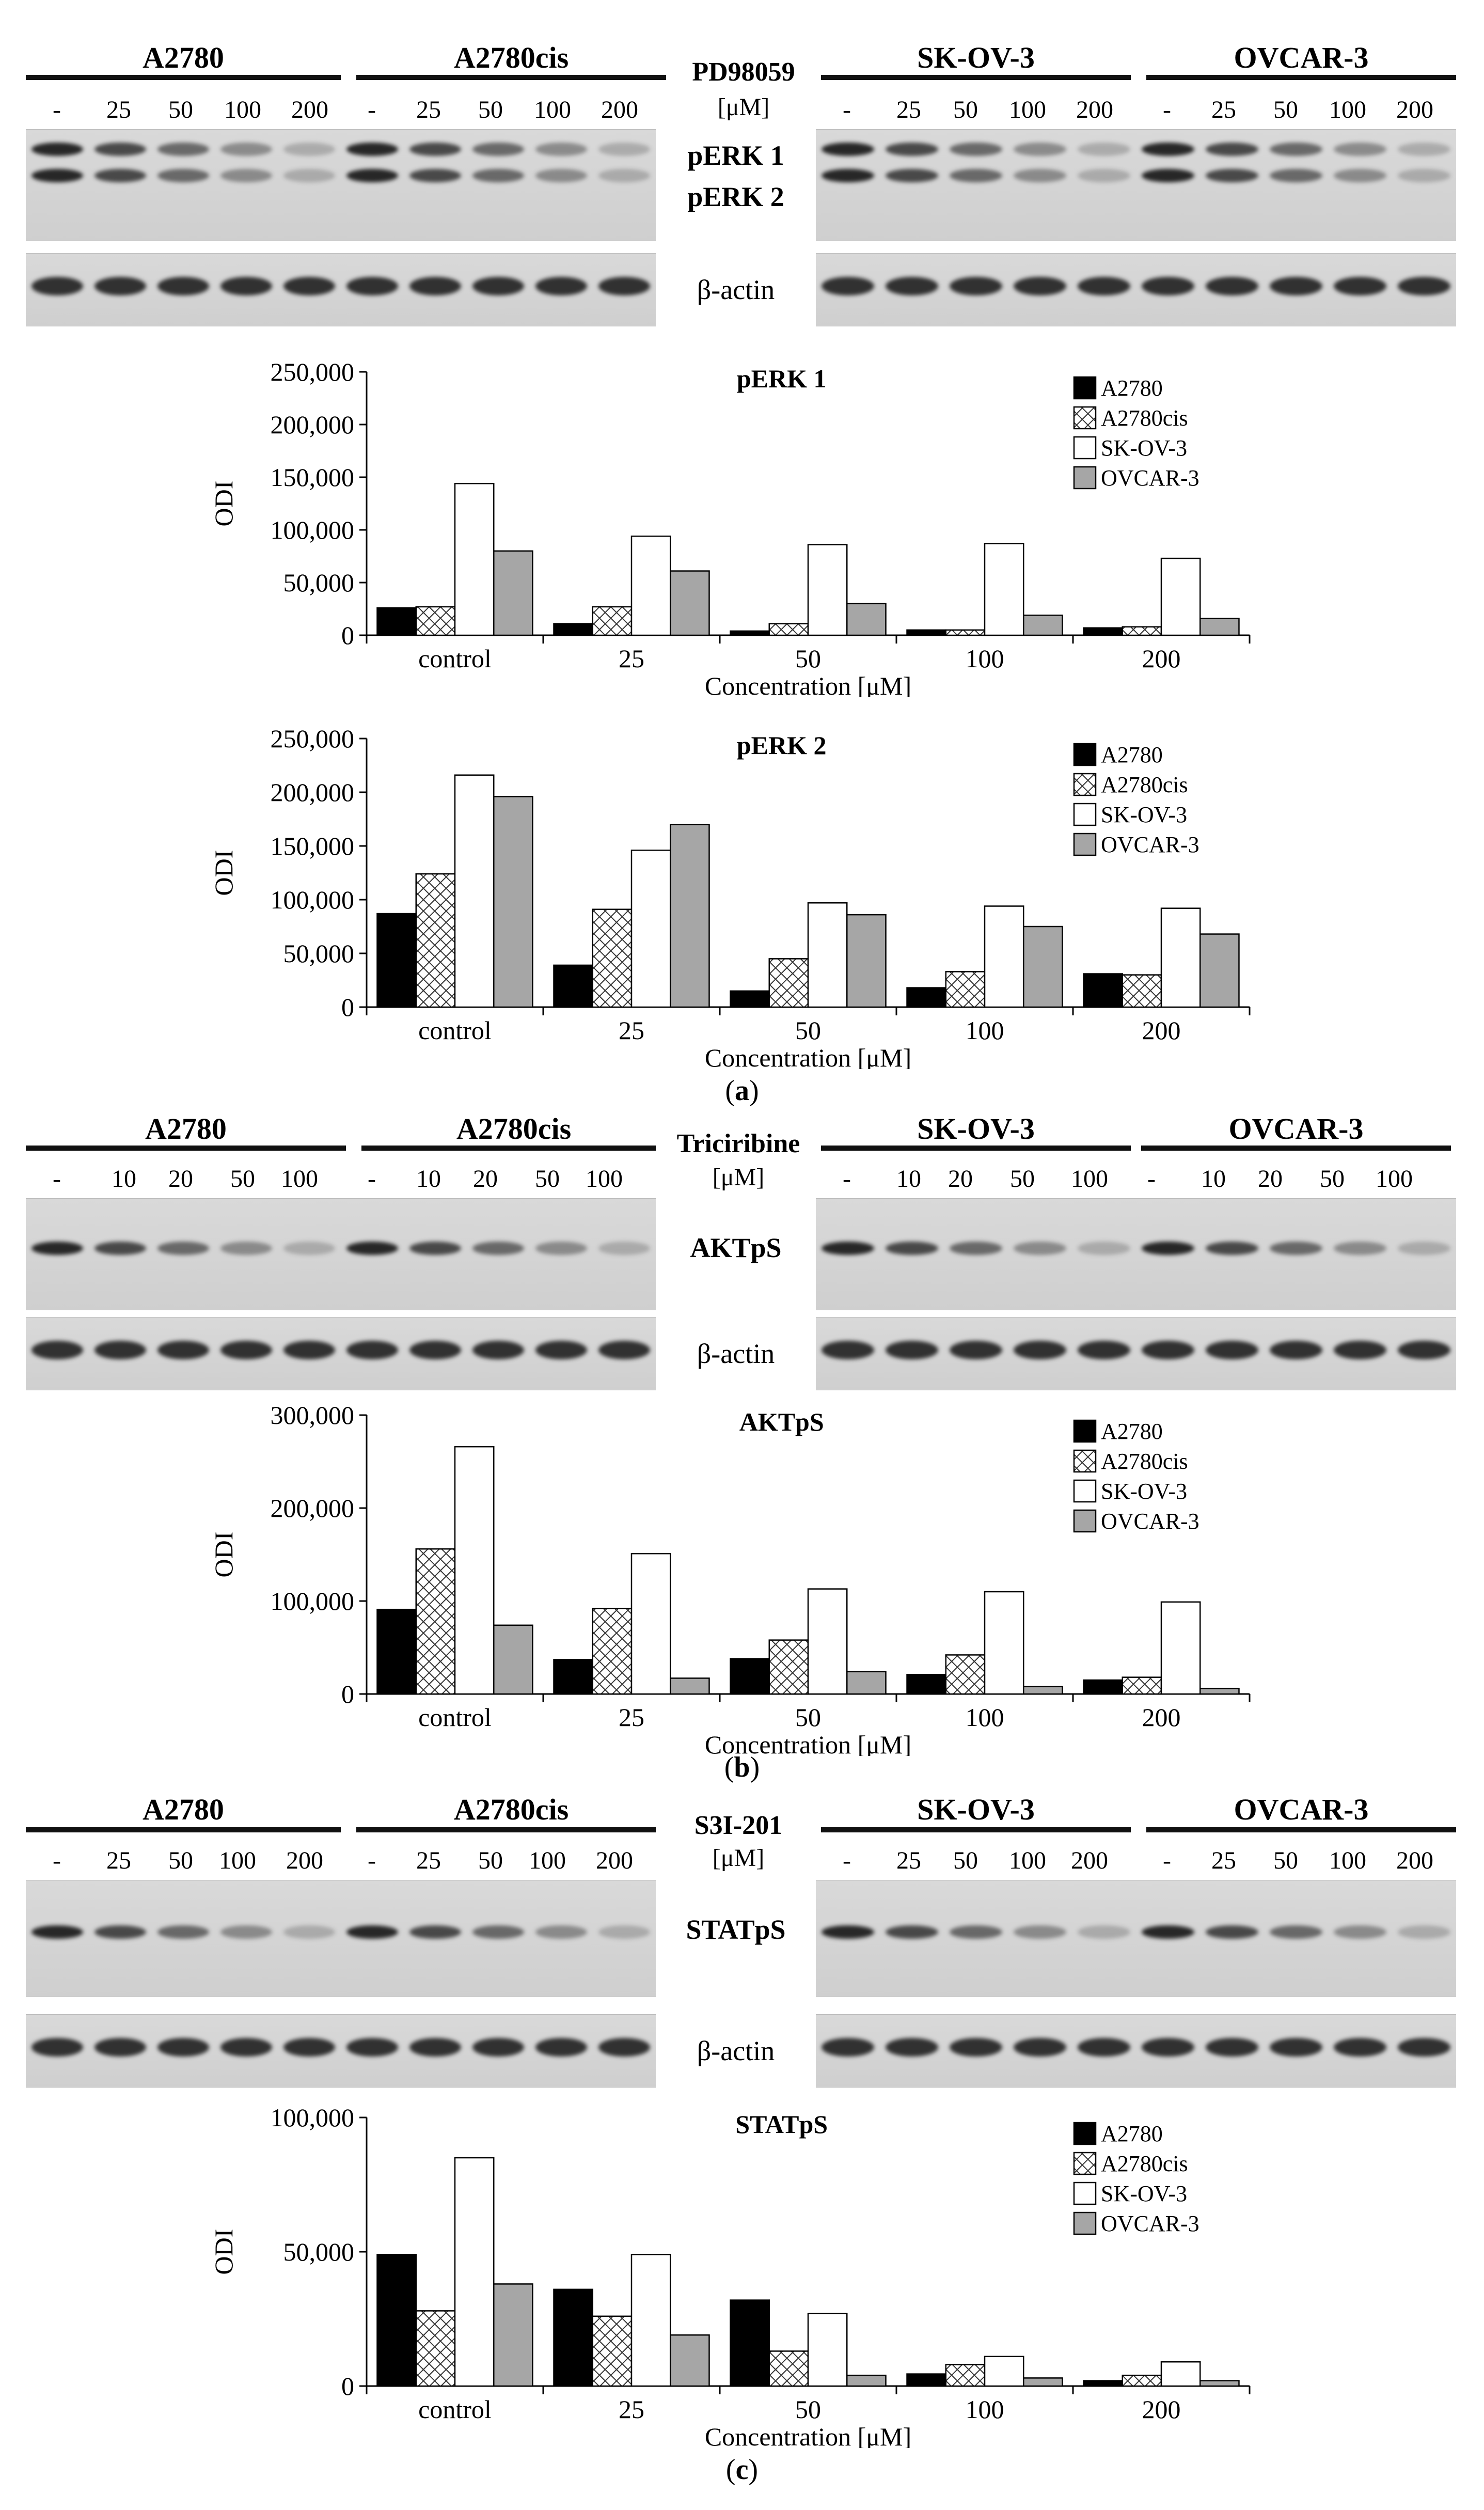  Describe the element at coordinates (736, 156) in the screenshot. I see `blot-label: pERK 1` at that location.